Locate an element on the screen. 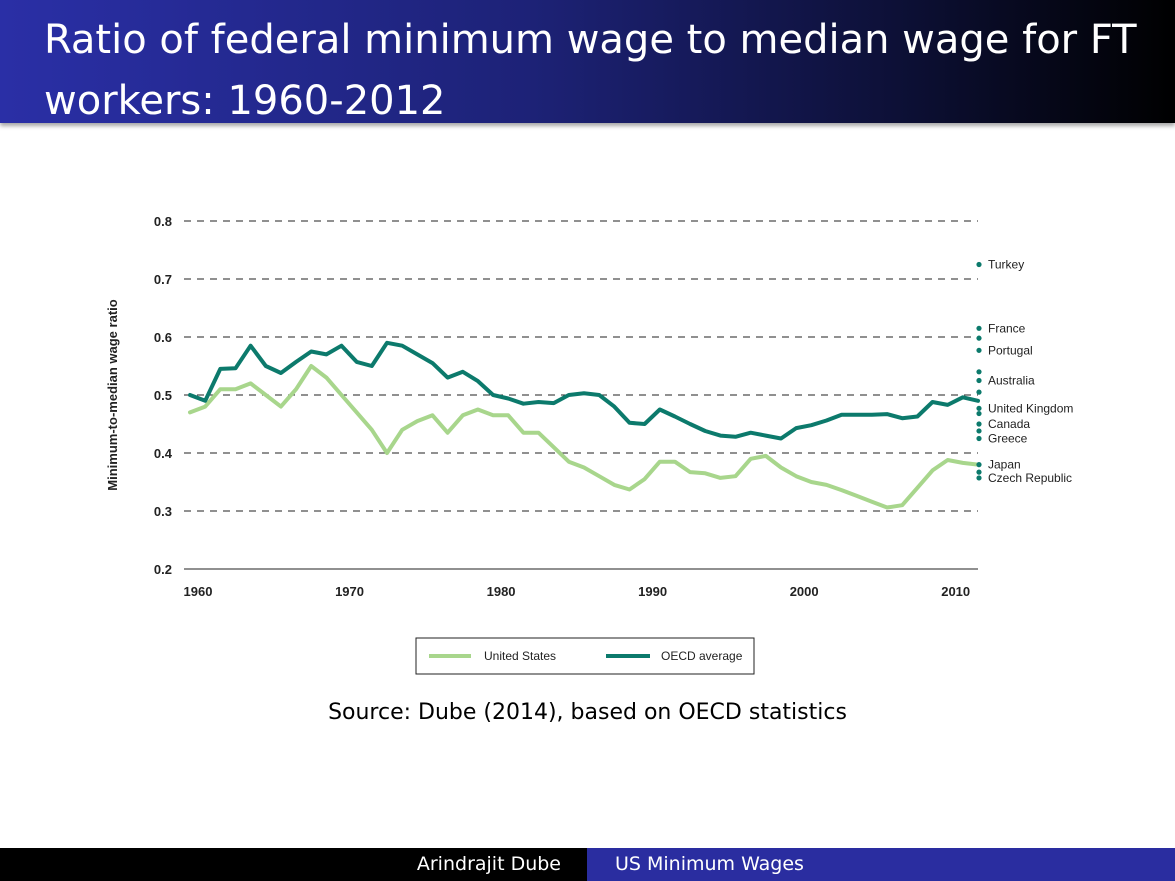 The height and width of the screenshot is (881, 1175). series-line-united-states is located at coordinates (584, 437).